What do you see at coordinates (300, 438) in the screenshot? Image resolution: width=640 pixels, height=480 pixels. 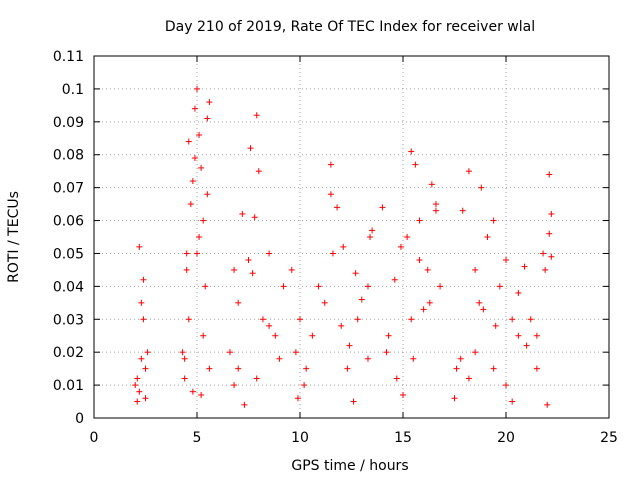 I see `x-tick-label: 10` at bounding box center [300, 438].